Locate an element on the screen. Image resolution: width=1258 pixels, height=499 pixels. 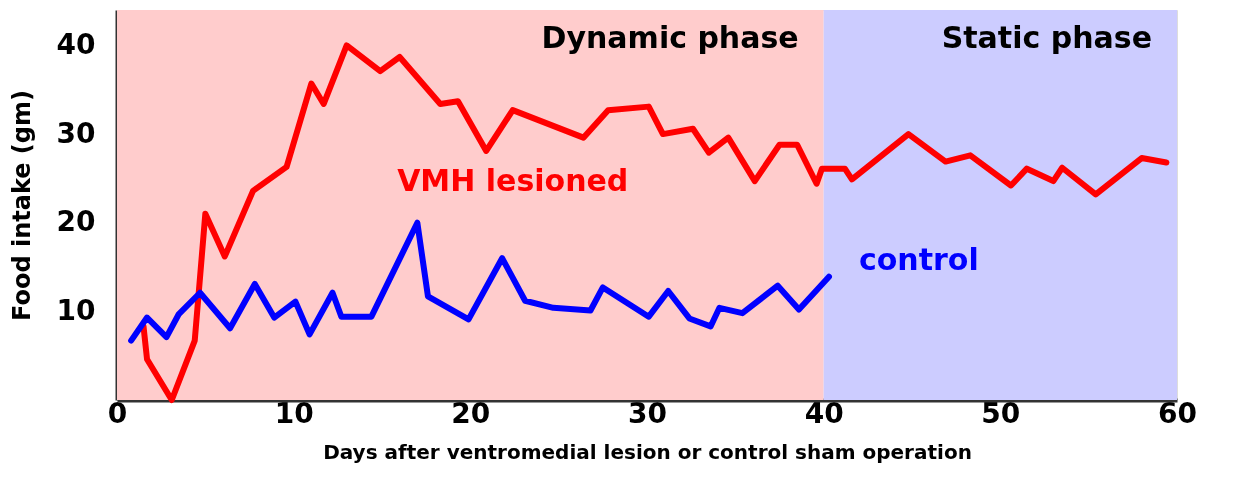
x-tick-label: 10 is located at coordinates (294, 413).